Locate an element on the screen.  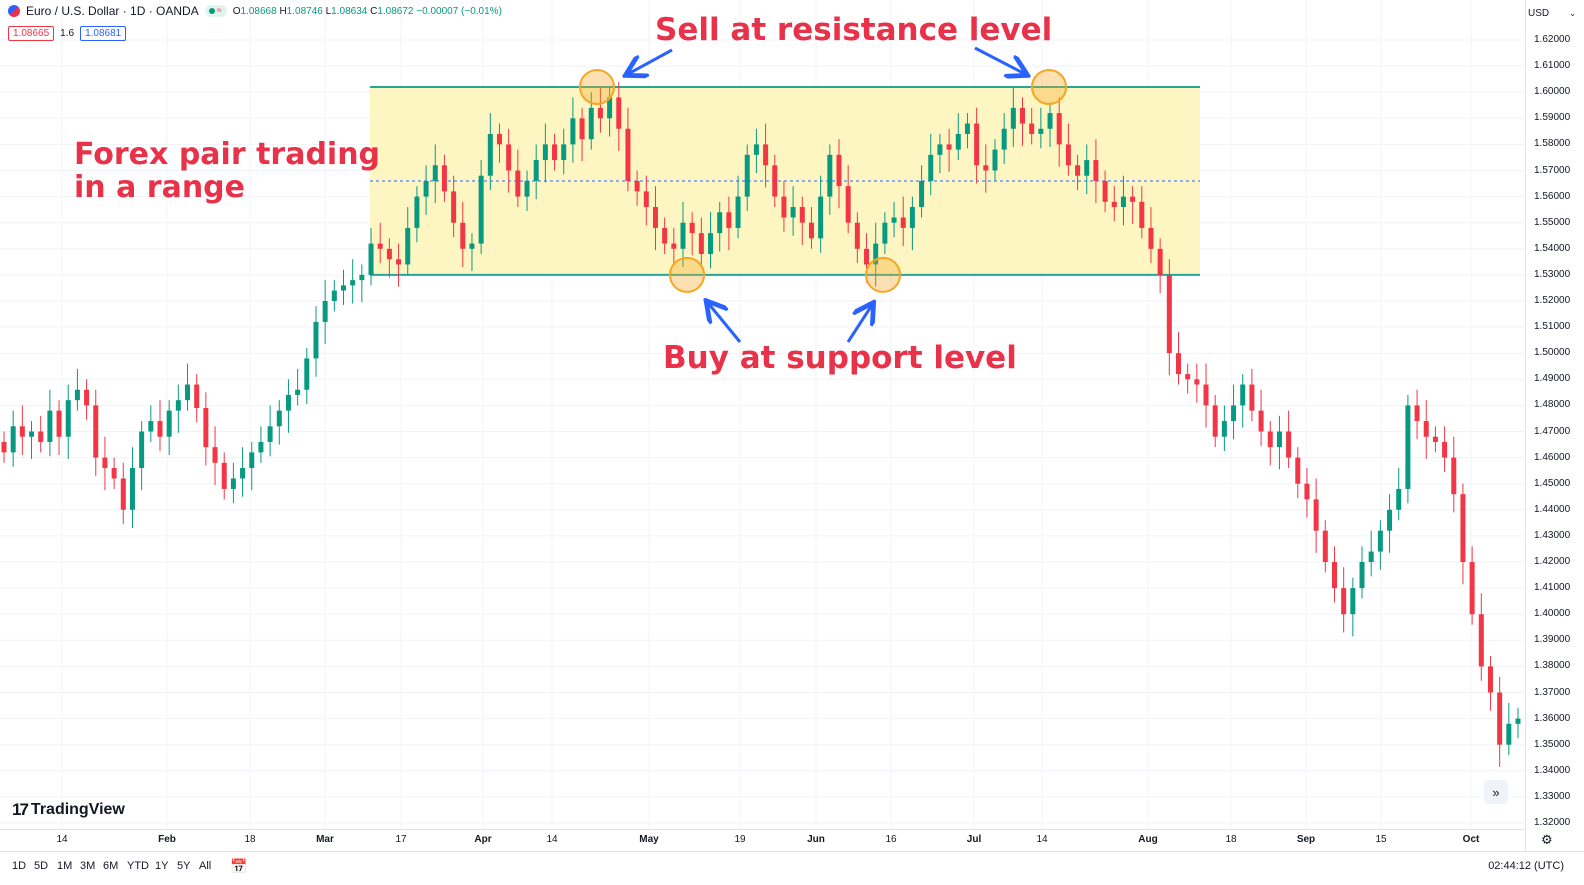
range-button-all: All is located at coordinates (205, 866).